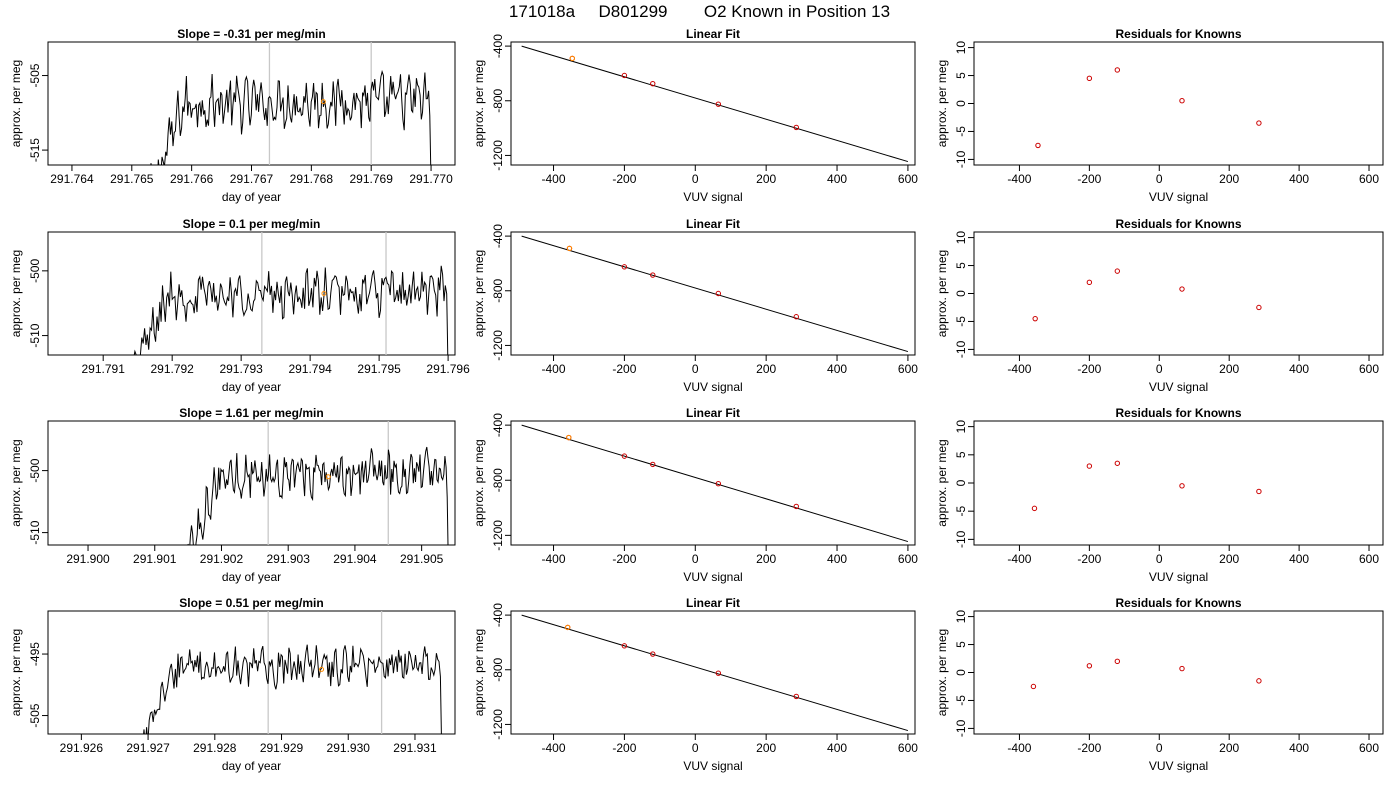  What do you see at coordinates (372, 179) in the screenshot?
I see `x-tick-label: 291.769` at bounding box center [372, 179].